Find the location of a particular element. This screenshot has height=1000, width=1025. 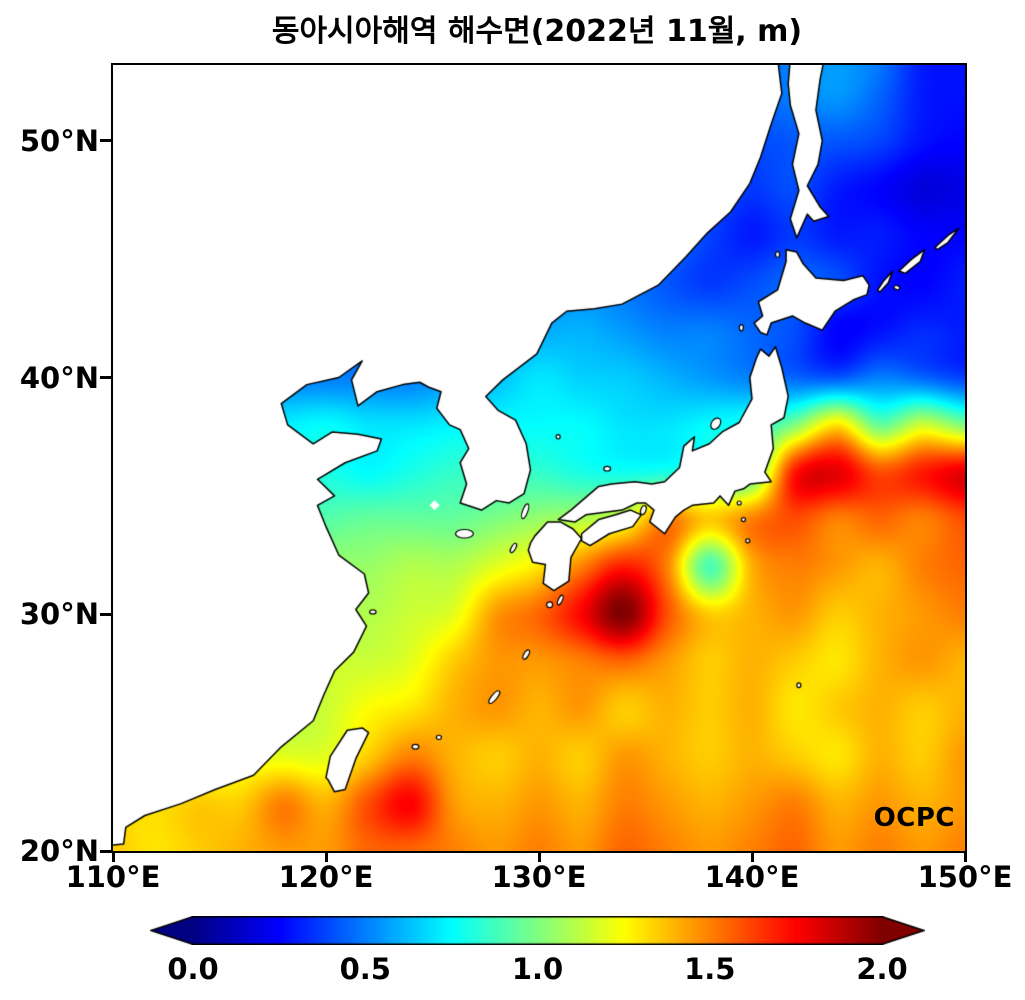

colorbar: 0.0 0.5 1.0 1.5 2.0 is located at coordinates (537, 951).